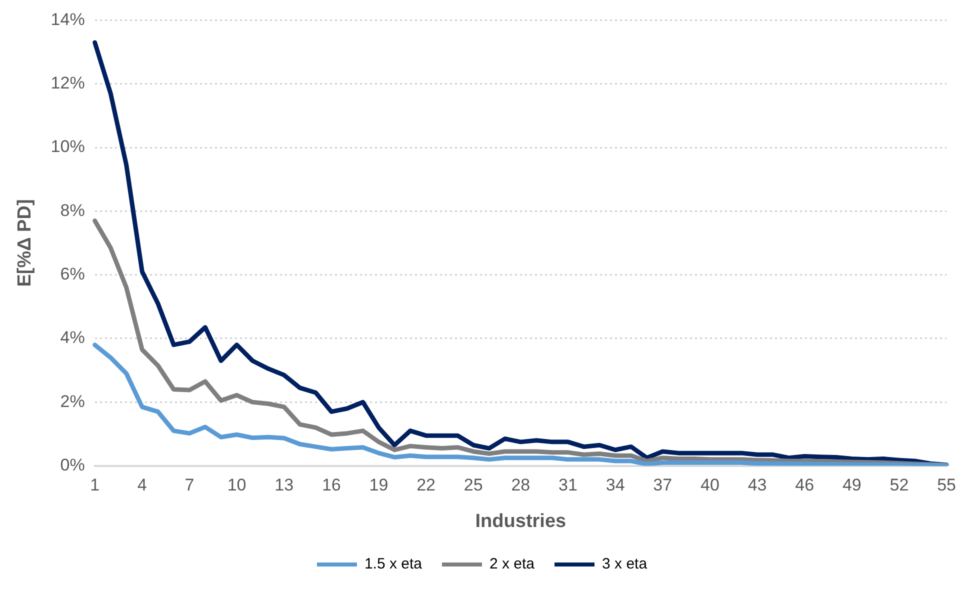 The width and height of the screenshot is (966, 590). Describe the element at coordinates (95, 485) in the screenshot. I see `x-tick-label: 1` at that location.